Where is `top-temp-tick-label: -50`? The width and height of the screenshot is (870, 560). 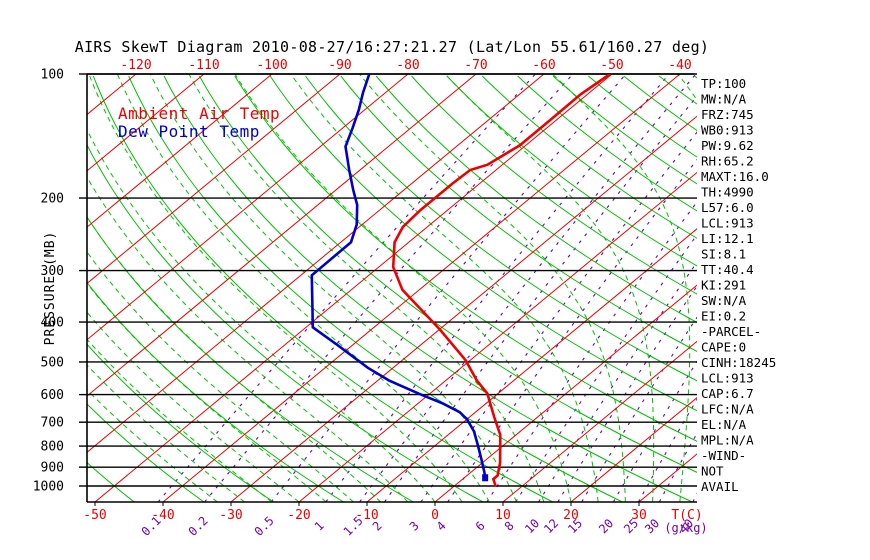 top-temp-tick-label: -50 is located at coordinates (611, 65).